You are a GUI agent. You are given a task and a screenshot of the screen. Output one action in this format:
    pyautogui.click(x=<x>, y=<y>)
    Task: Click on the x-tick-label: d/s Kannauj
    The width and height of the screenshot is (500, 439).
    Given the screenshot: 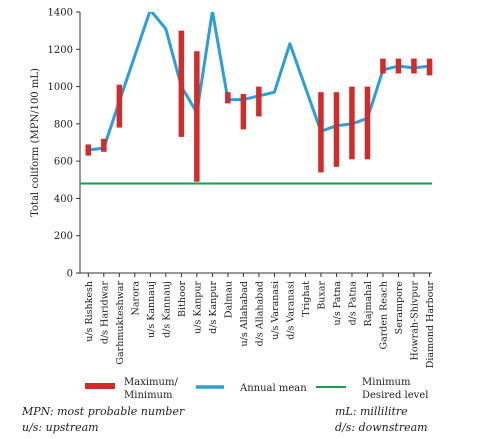 What is the action you would take?
    pyautogui.click(x=166, y=309)
    